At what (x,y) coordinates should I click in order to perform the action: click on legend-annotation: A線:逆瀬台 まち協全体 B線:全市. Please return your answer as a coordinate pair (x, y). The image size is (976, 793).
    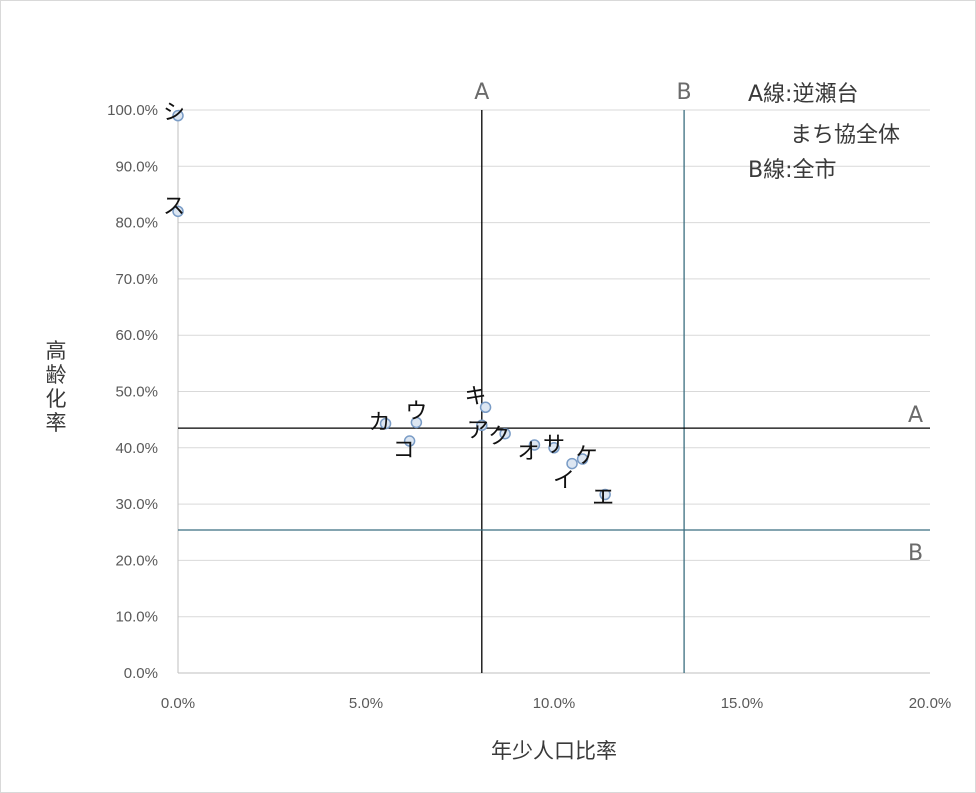
    Looking at the image, I should click on (824, 132).